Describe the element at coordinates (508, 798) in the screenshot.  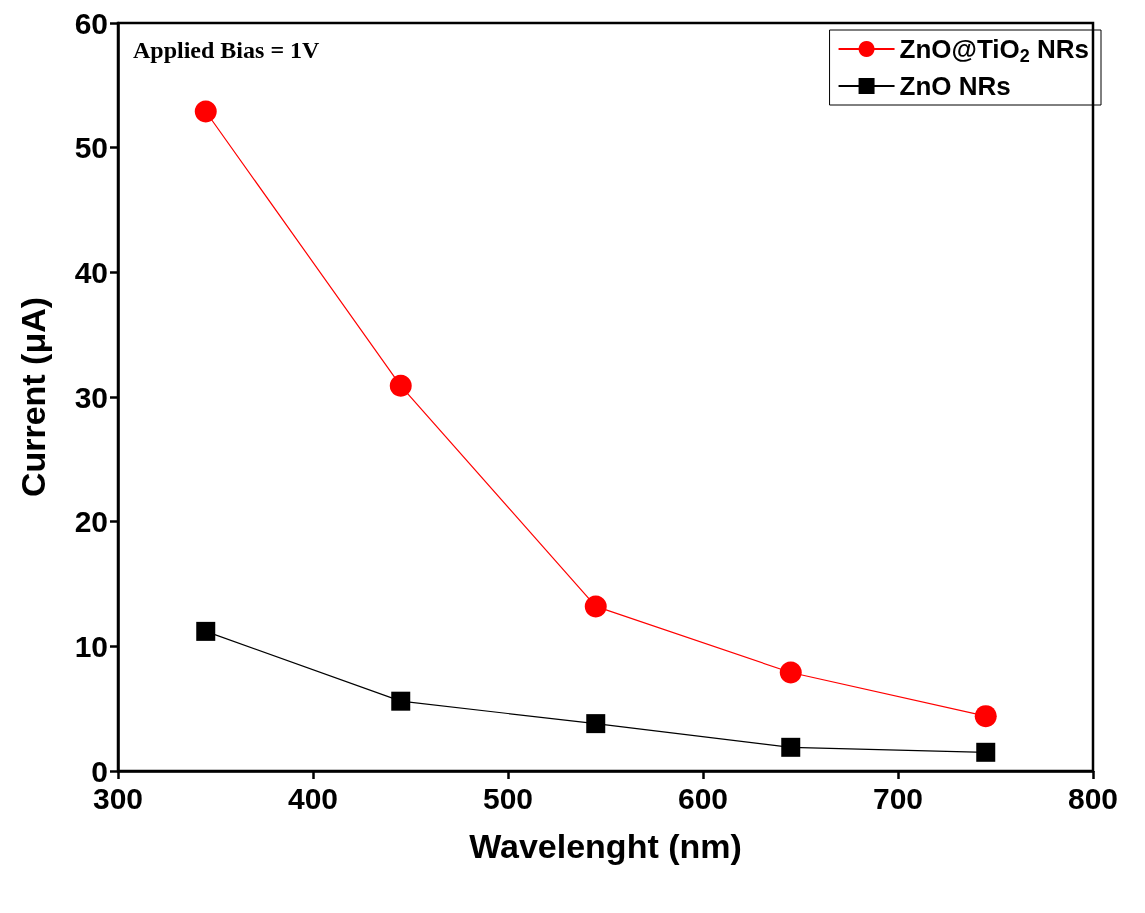
I see `x-tick-label: 500` at that location.